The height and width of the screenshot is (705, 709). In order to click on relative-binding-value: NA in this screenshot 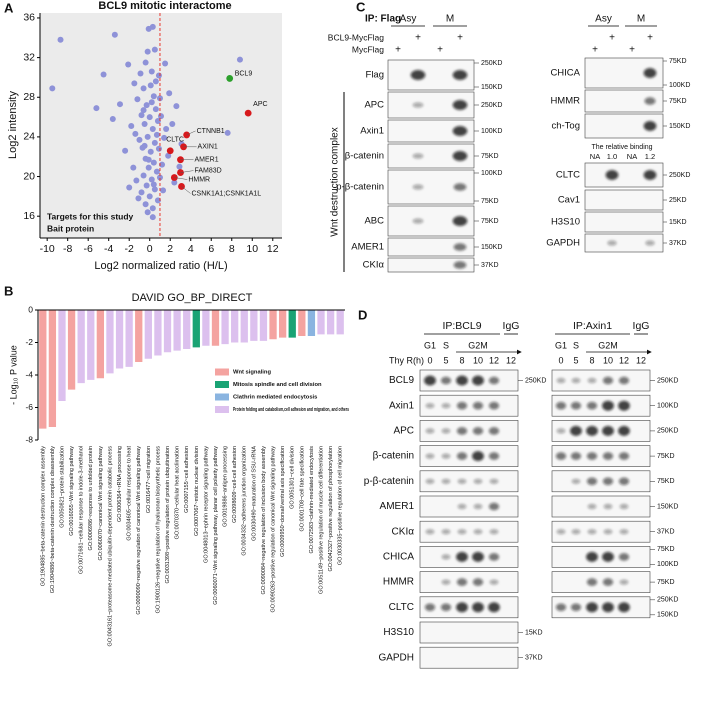, I will do `click(595, 156)`.